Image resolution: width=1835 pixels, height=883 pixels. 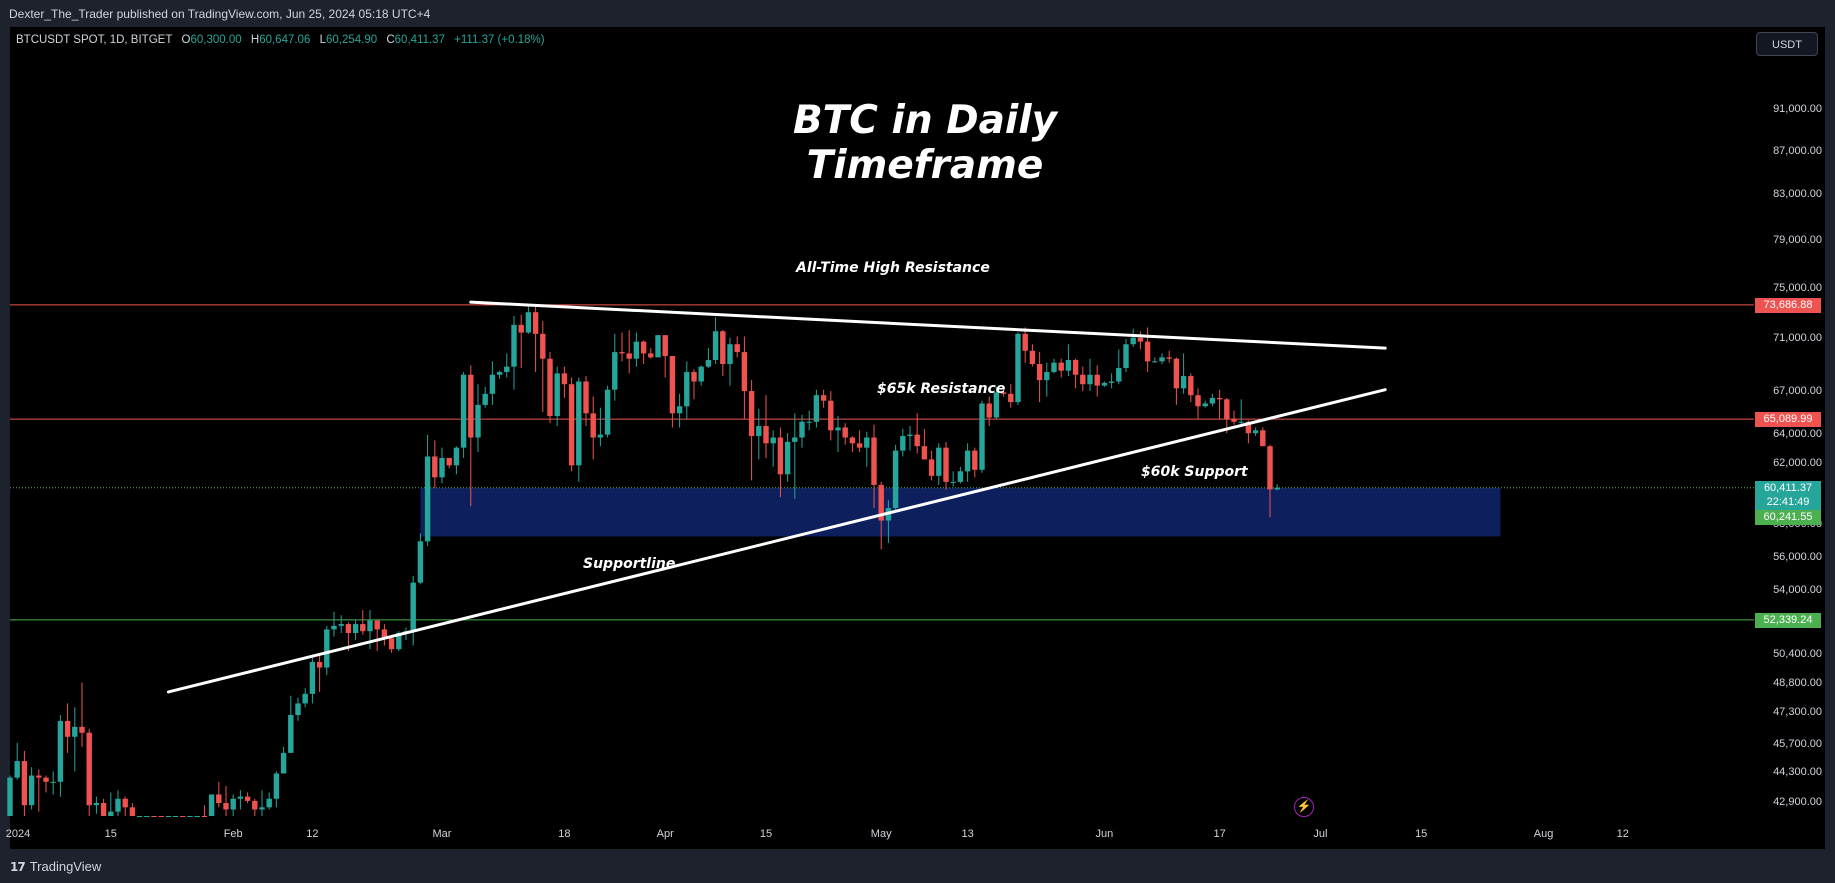 What do you see at coordinates (665, 834) in the screenshot?
I see `x-tick-label: Apr` at bounding box center [665, 834].